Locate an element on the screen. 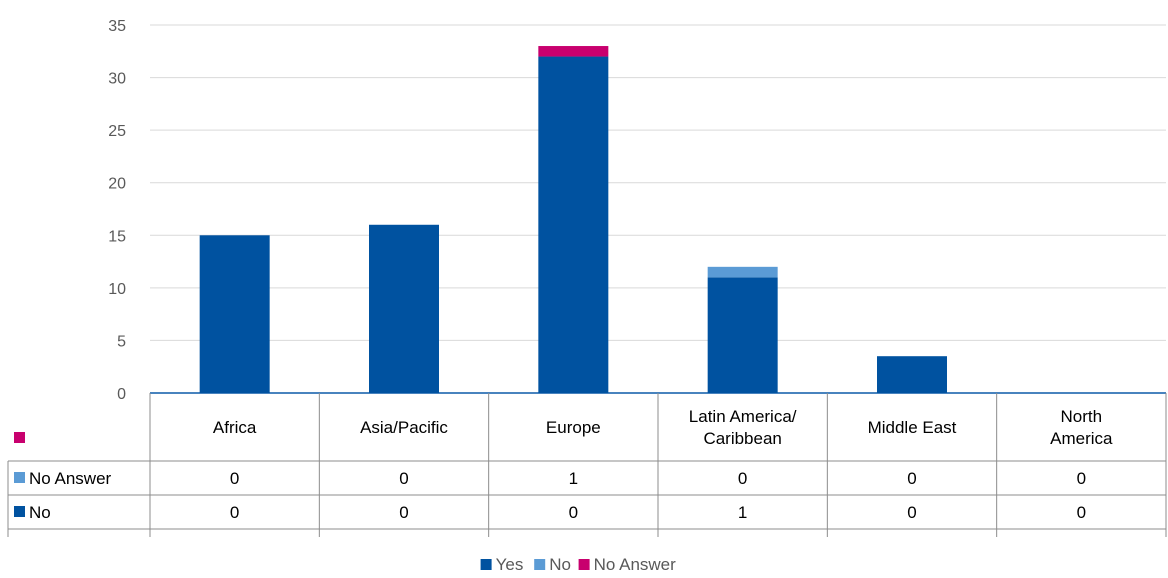 This screenshot has height=578, width=1168. y-axis-ticks: 0 5 10 15 20 25 30 35 is located at coordinates (117, 210).